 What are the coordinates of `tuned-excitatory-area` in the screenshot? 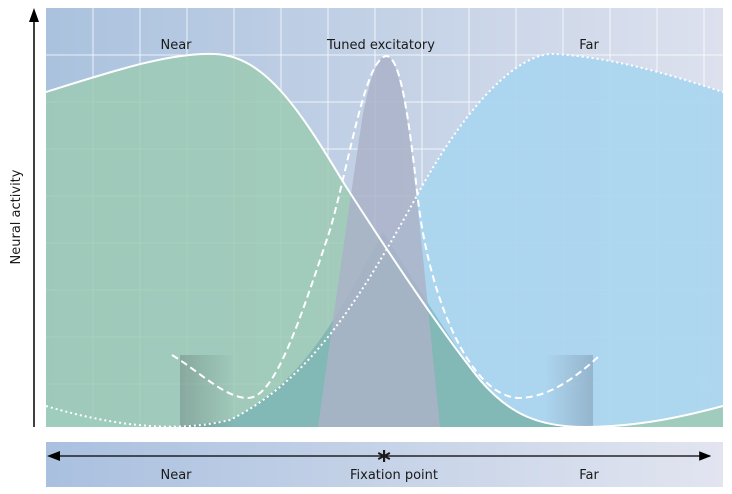 It's located at (379, 241).